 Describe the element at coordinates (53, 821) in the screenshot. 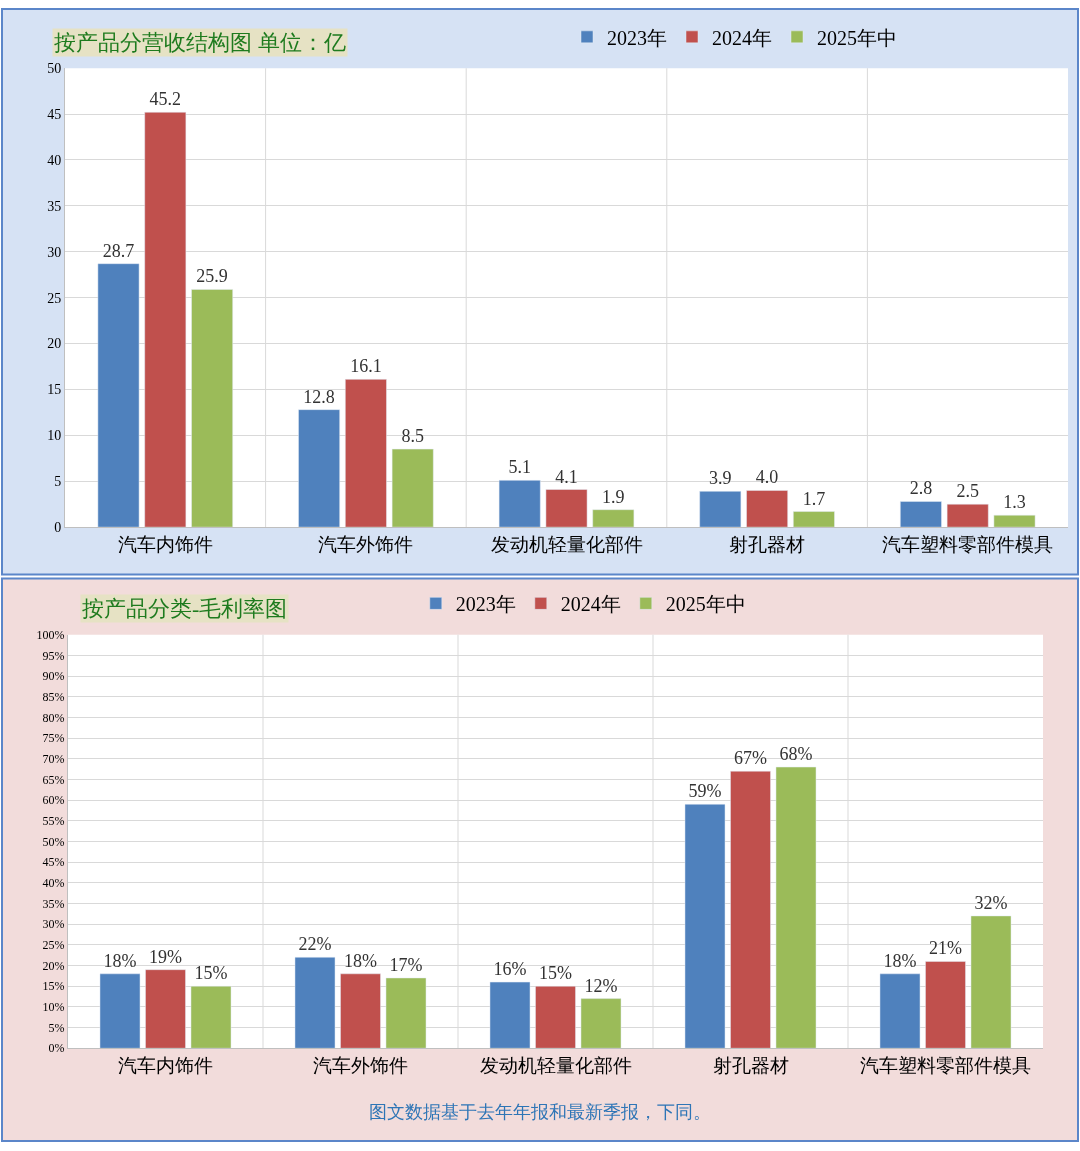

I see `y-tick-label: 55%` at that location.